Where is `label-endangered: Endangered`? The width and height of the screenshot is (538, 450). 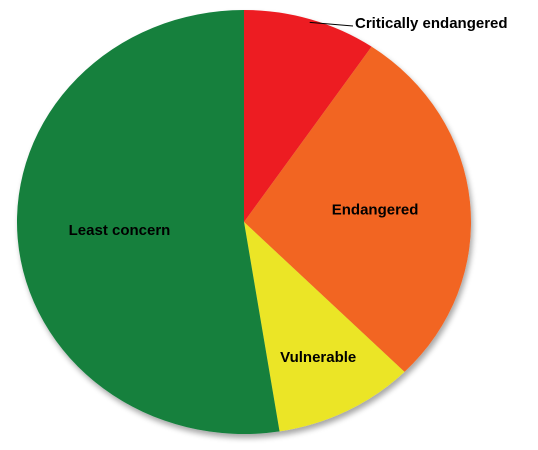
label-endangered: Endangered is located at coordinates (375, 209).